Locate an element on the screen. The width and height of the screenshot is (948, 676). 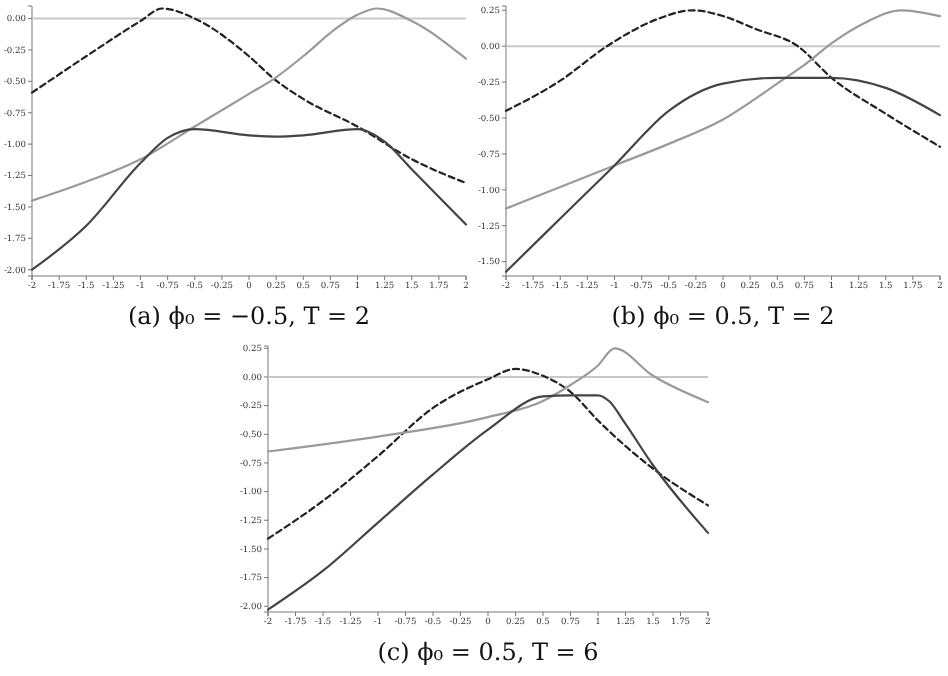
text: (a) ϕ₀ = −0.5, T = 2 is located at coordinates (249, 316).